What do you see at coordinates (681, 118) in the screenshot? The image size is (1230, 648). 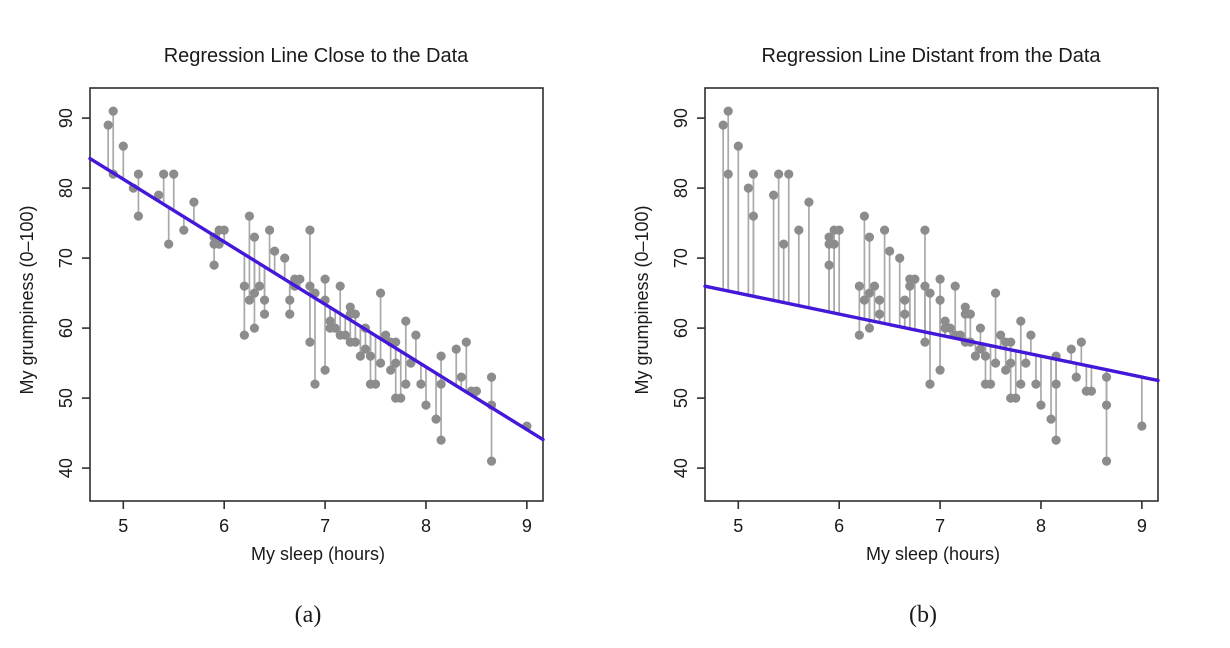 I see `y-tick-label: 90` at bounding box center [681, 118].